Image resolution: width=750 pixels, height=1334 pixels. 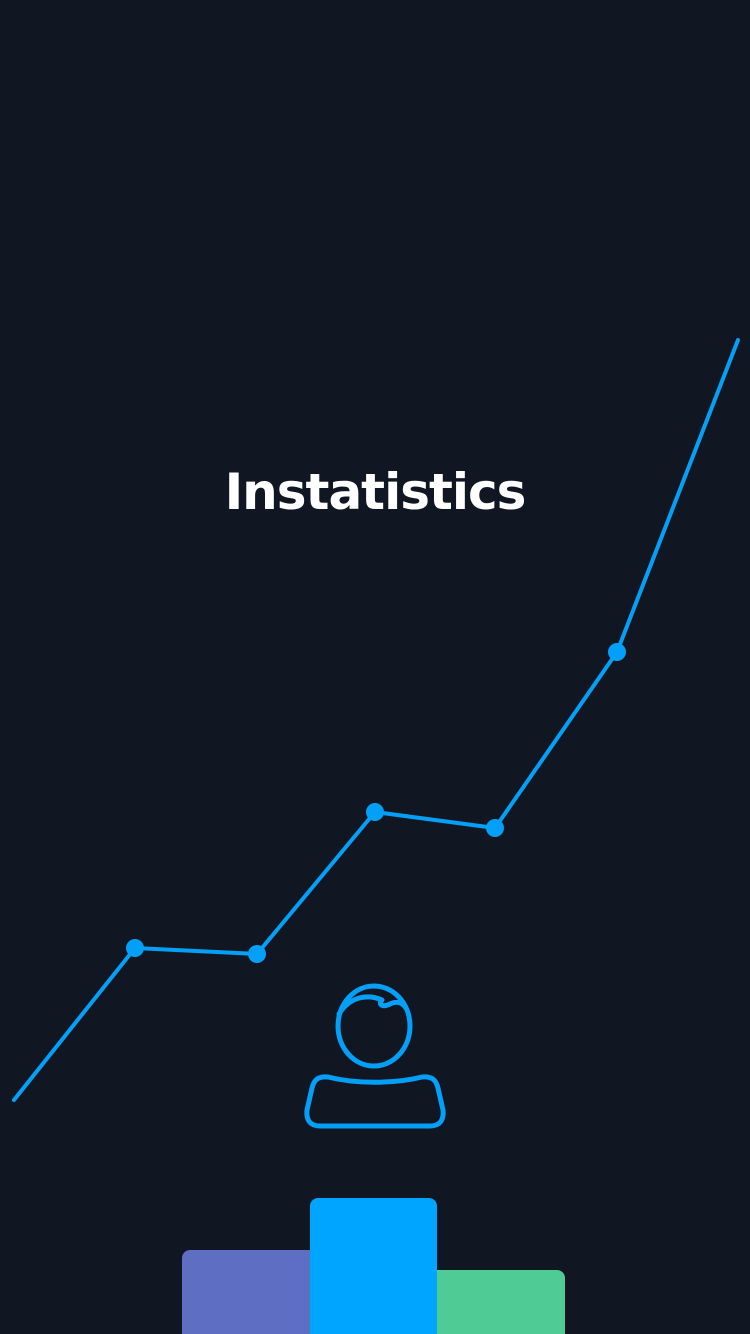 What do you see at coordinates (375, 492) in the screenshot?
I see `app-title: Instatistics` at bounding box center [375, 492].